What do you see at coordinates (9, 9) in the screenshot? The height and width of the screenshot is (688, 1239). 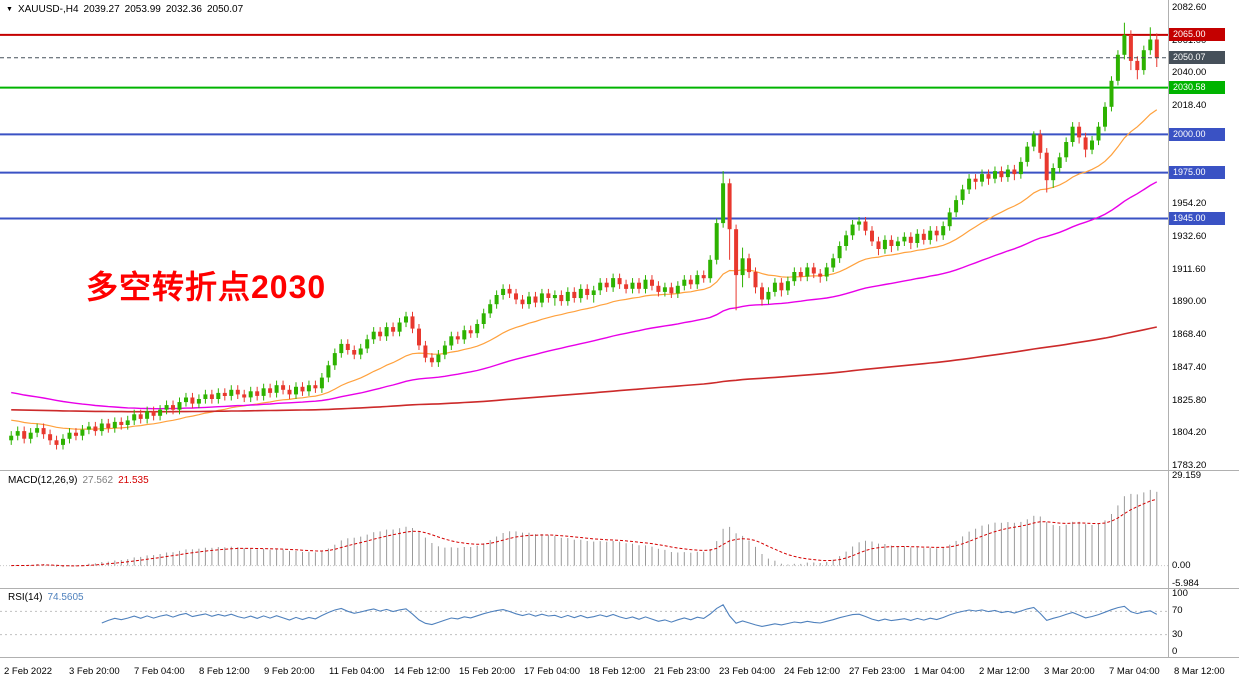 I see `symbol-dropdown-icon: ▼` at bounding box center [9, 9].